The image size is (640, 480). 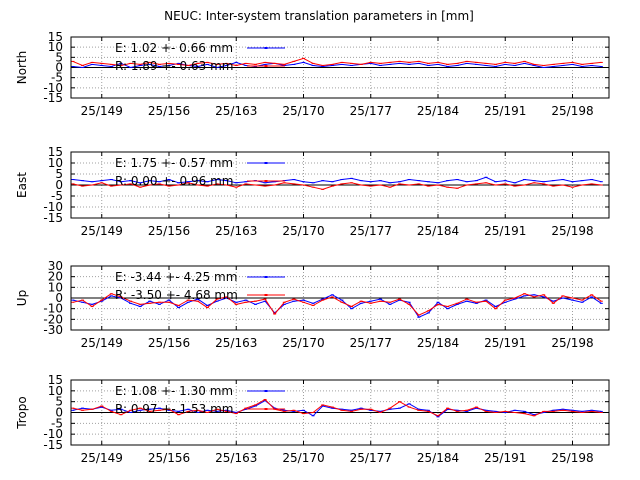 I want to click on y-axis-label: North, so click(x=22, y=68).